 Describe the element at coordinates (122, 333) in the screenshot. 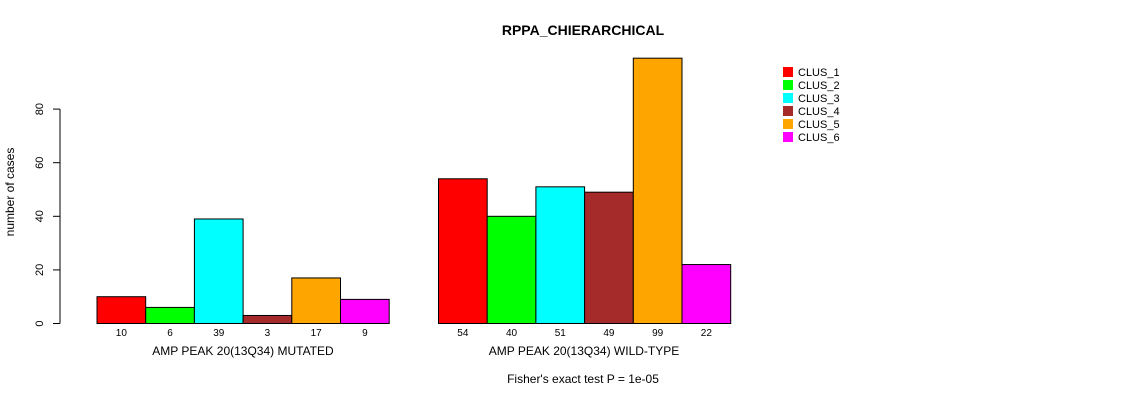

I see `bar-count-label: 10` at that location.